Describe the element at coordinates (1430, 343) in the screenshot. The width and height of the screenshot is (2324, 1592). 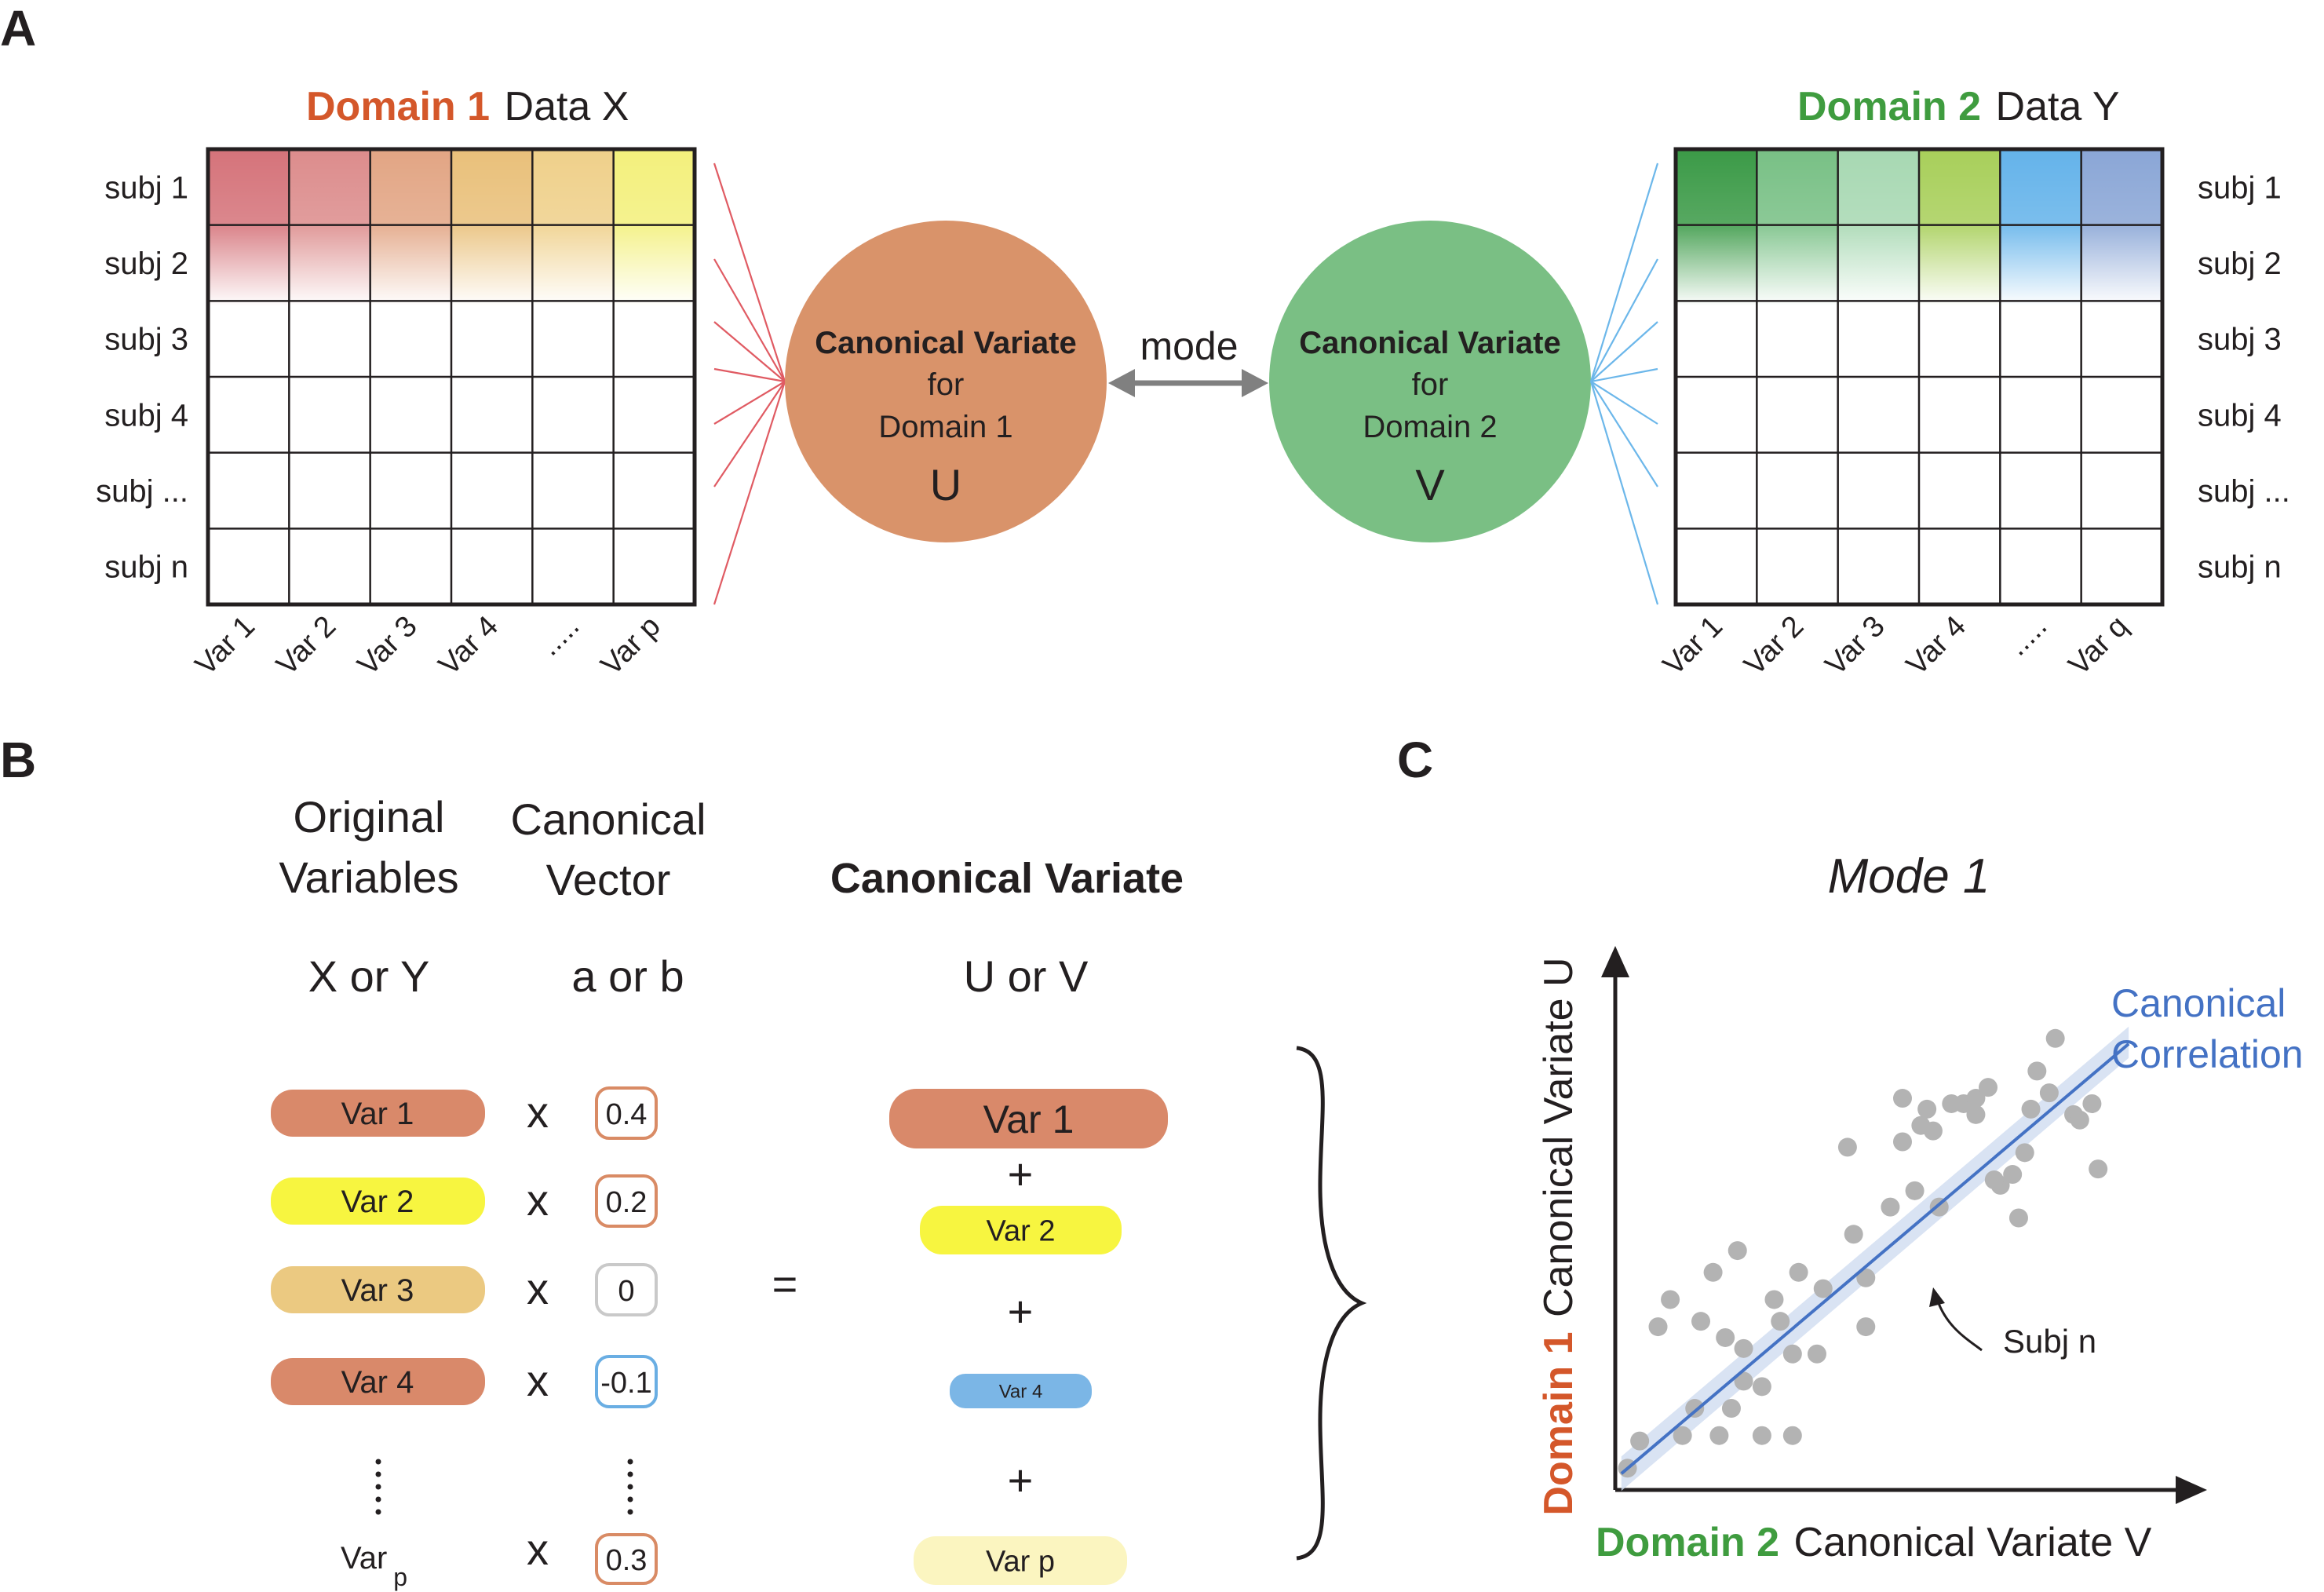
I see `cv-v-title: Canonical Variate` at that location.